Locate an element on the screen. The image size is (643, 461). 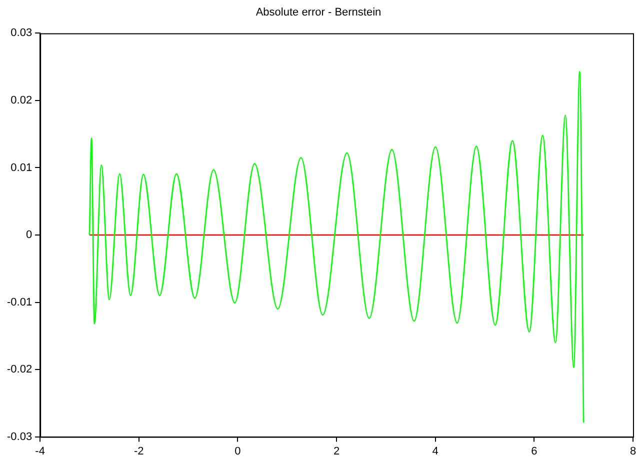
x-tick-label: -4 is located at coordinates (40, 451).